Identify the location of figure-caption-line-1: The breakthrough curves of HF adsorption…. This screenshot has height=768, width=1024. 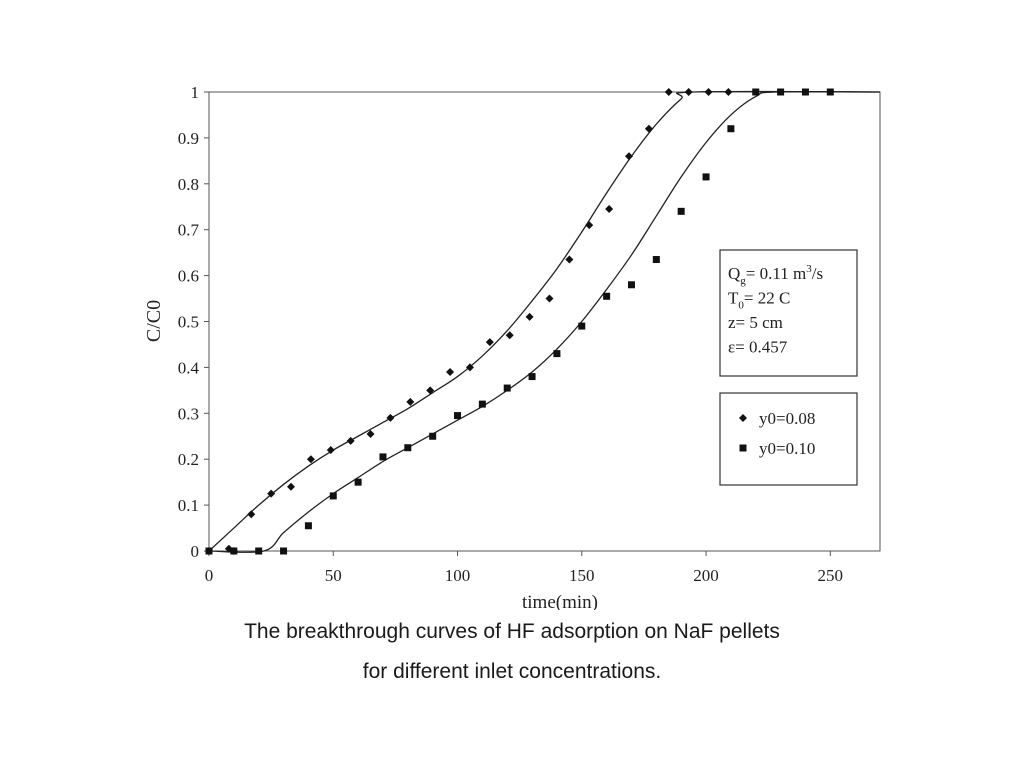
(512, 631).